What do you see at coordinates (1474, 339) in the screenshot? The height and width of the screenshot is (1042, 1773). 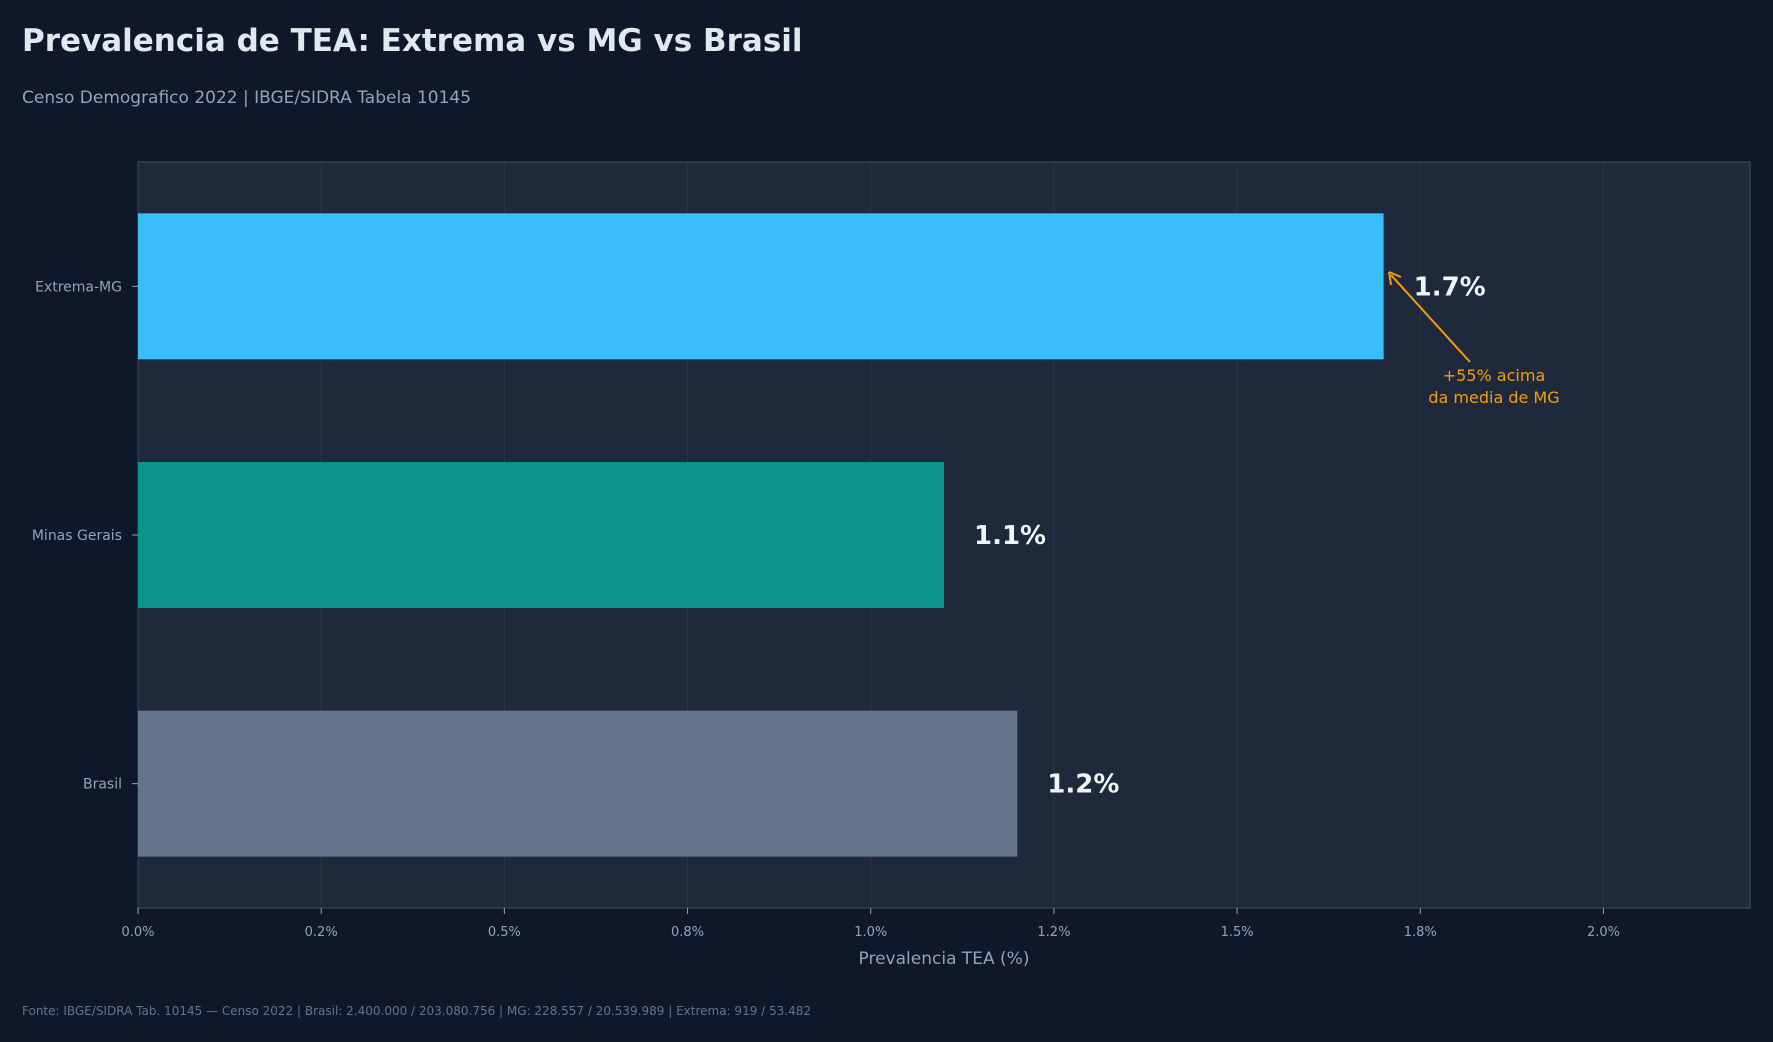 I see `annotation: +55% acima da media de MG` at bounding box center [1474, 339].